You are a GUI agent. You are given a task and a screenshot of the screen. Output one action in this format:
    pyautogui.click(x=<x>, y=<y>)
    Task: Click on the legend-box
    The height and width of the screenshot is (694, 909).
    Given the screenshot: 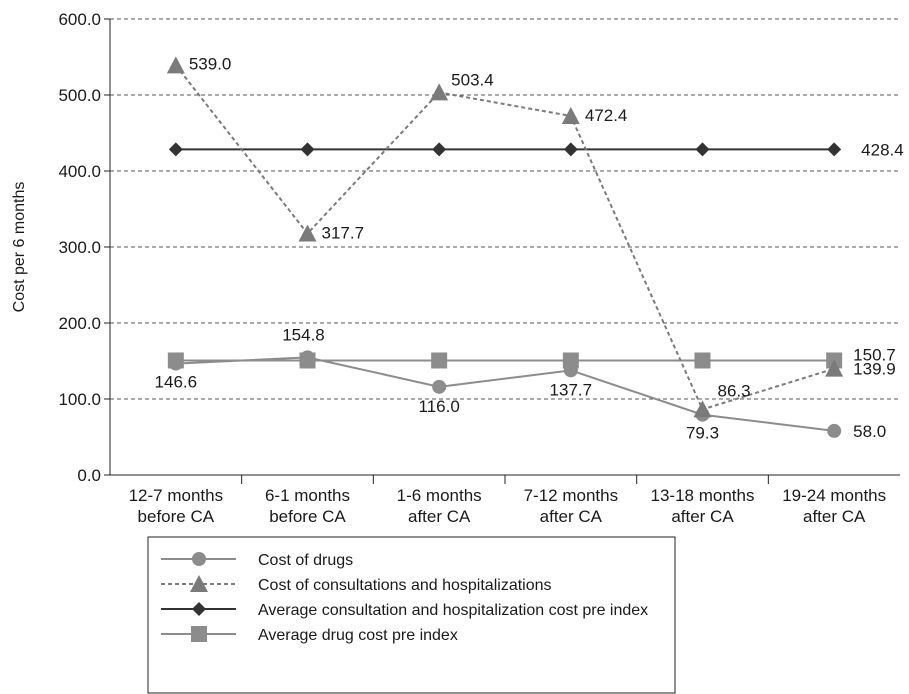 What is the action you would take?
    pyautogui.click(x=411, y=615)
    